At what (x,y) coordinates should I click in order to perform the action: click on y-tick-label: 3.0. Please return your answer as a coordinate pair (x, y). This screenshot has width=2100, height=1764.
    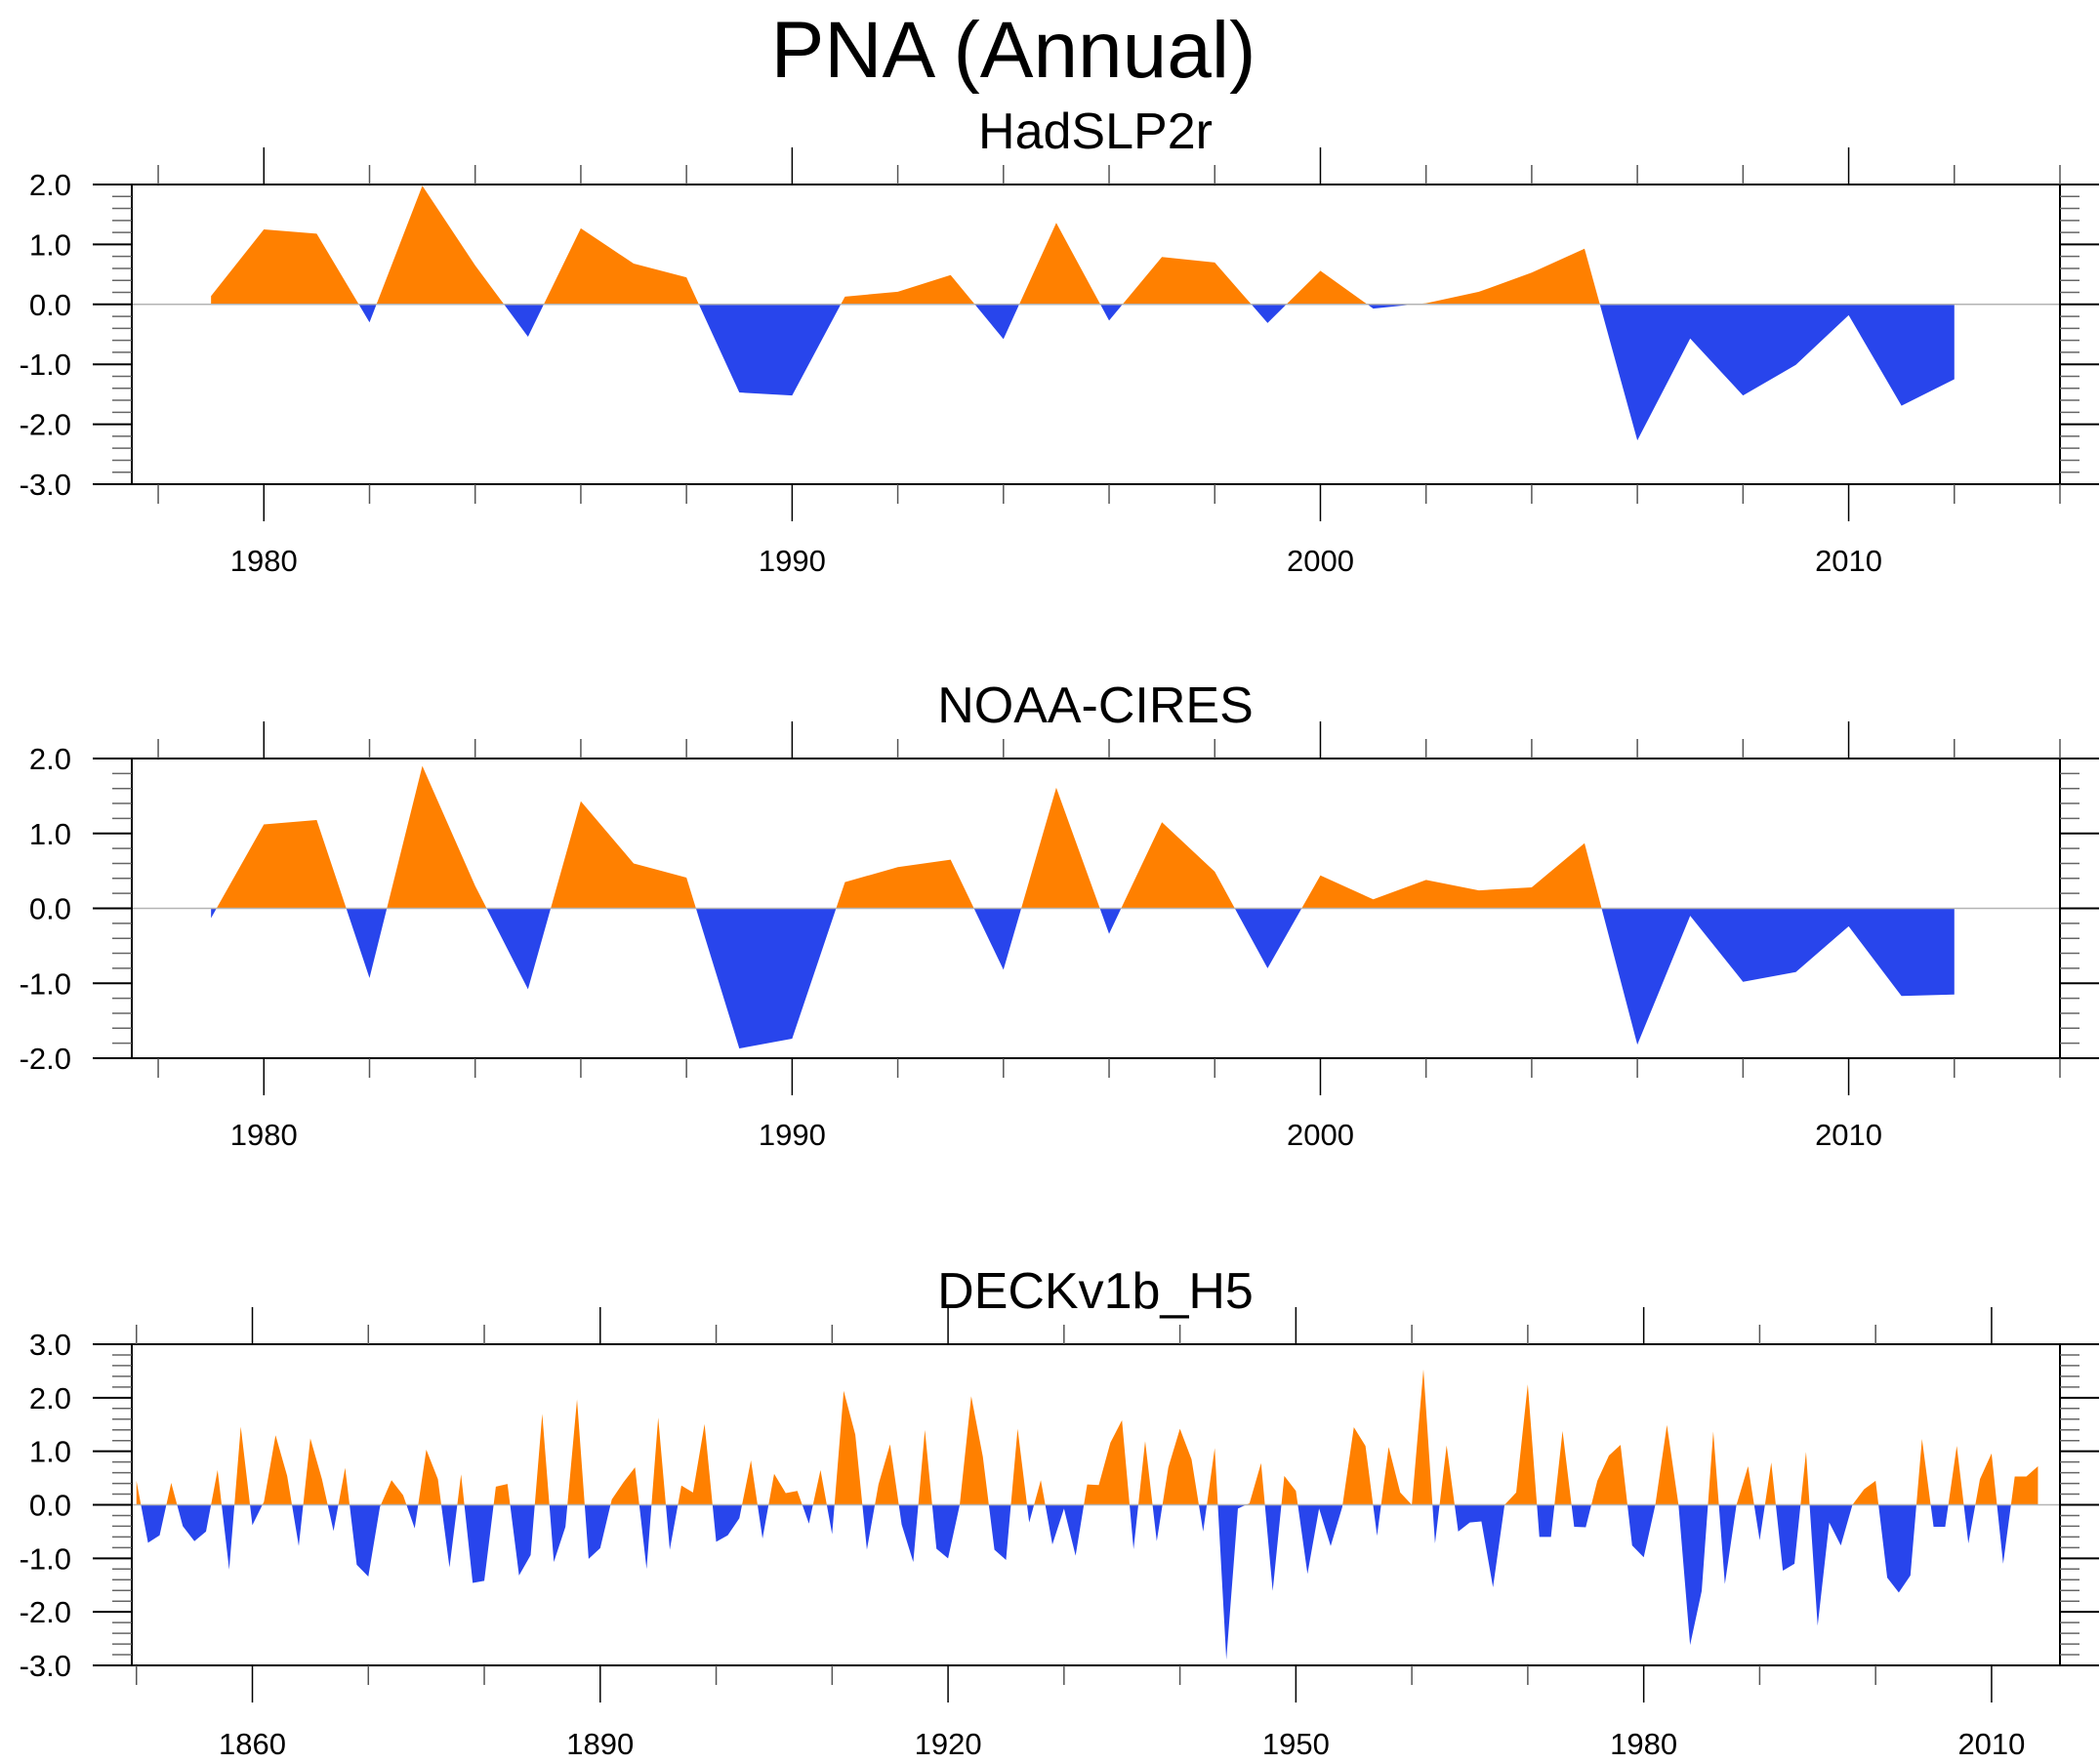
    Looking at the image, I should click on (50, 1345).